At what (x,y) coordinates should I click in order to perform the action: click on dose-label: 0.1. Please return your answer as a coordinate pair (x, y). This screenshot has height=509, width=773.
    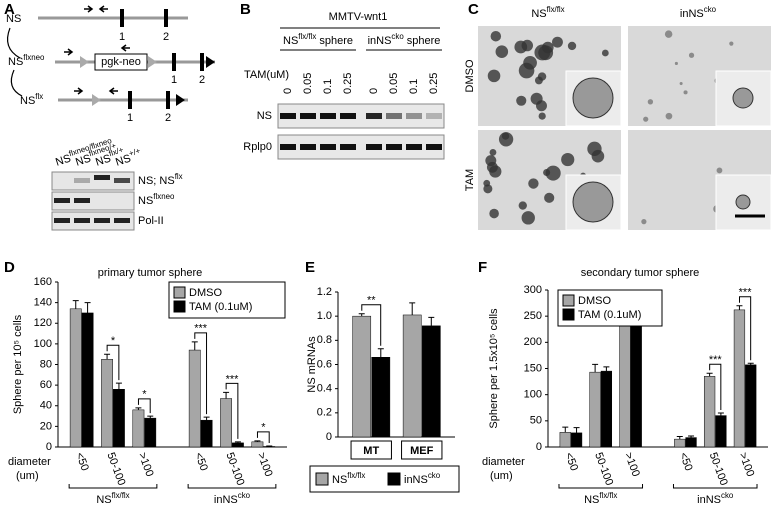
    Looking at the image, I should click on (414, 86).